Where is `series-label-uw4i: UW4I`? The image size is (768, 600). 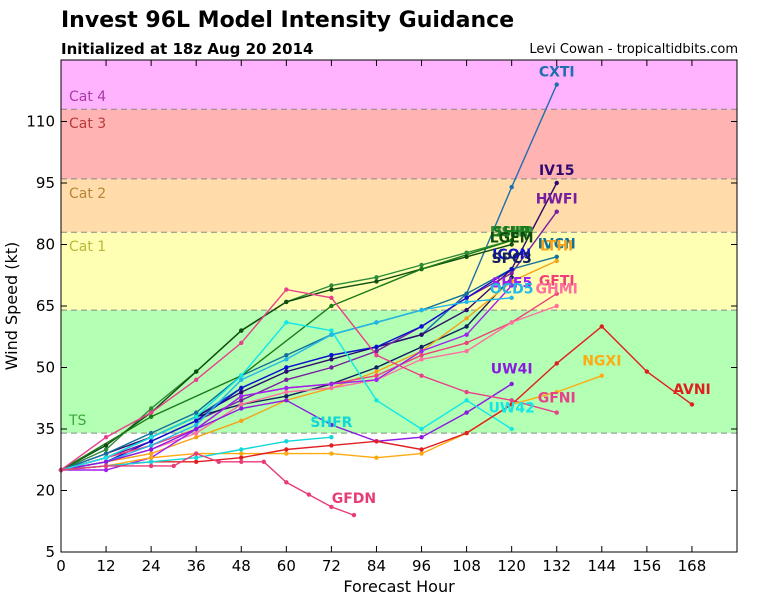 series-label-uw4i: UW4I is located at coordinates (512, 370).